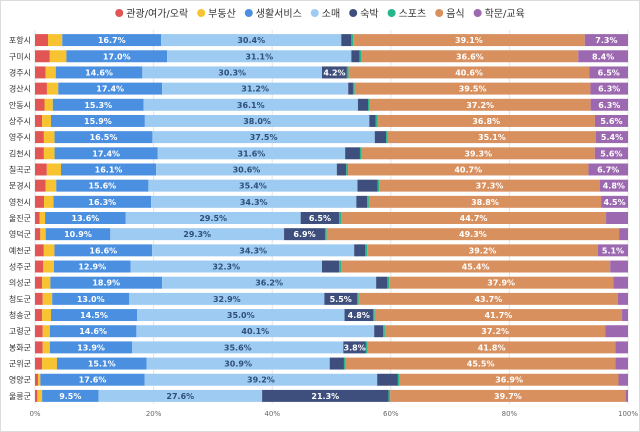 This screenshot has height=432, width=640. Describe the element at coordinates (269, 283) in the screenshot. I see `data-label: 36.2%` at that location.